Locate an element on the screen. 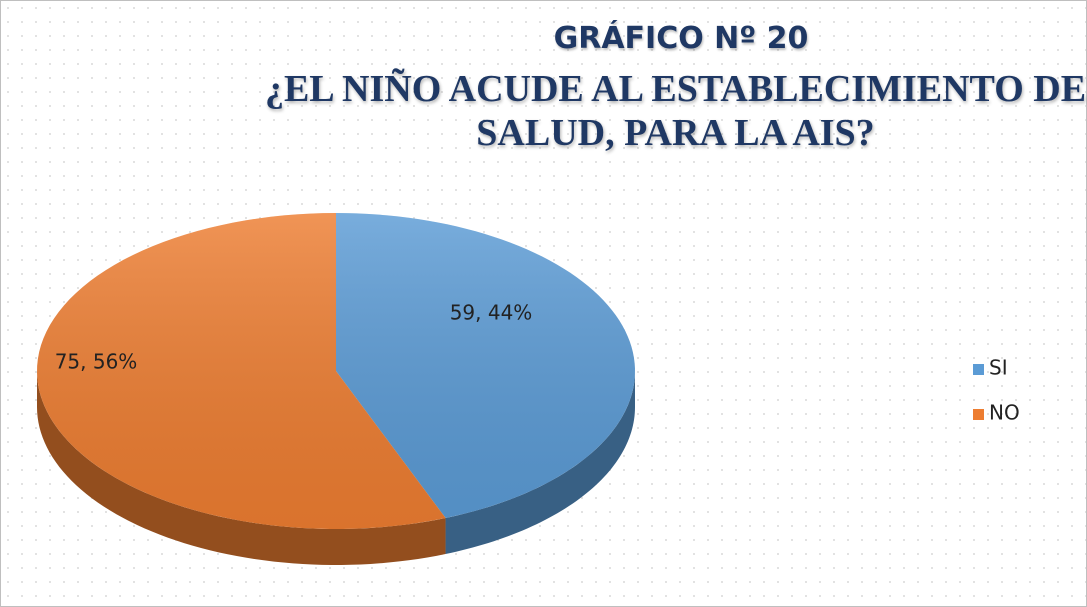 This screenshot has height=607, width=1087. chart-title: GRÁFICO Nº 20 is located at coordinates (681, 38).